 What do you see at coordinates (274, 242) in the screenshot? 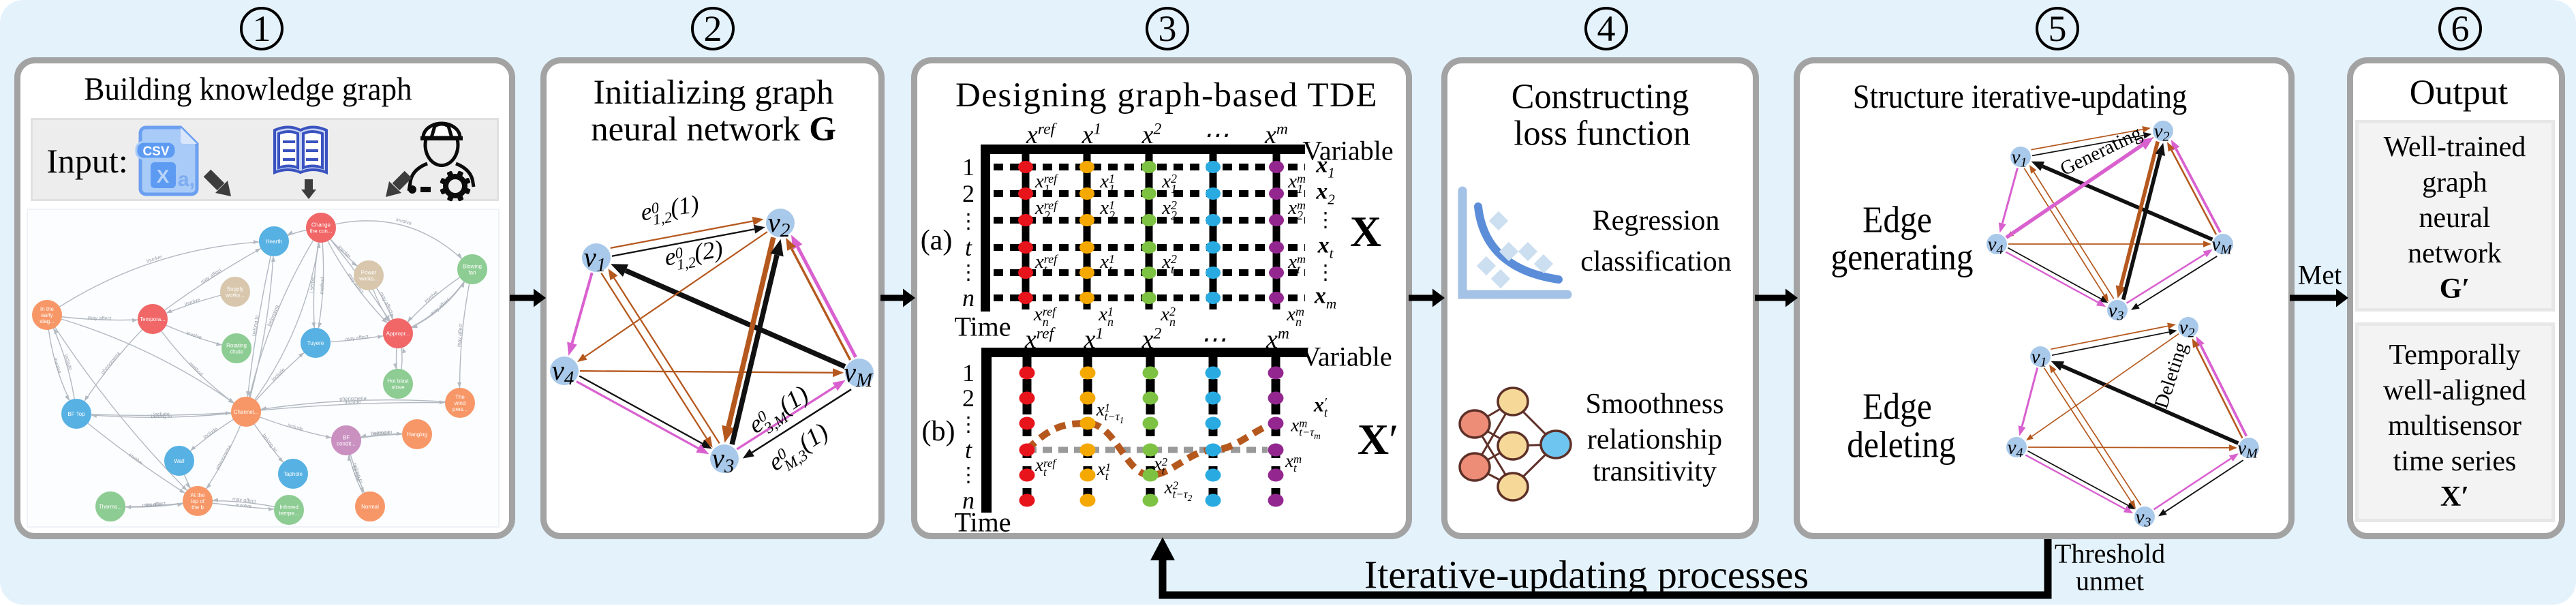
I see `svg-text: Hearth` at bounding box center [274, 242].